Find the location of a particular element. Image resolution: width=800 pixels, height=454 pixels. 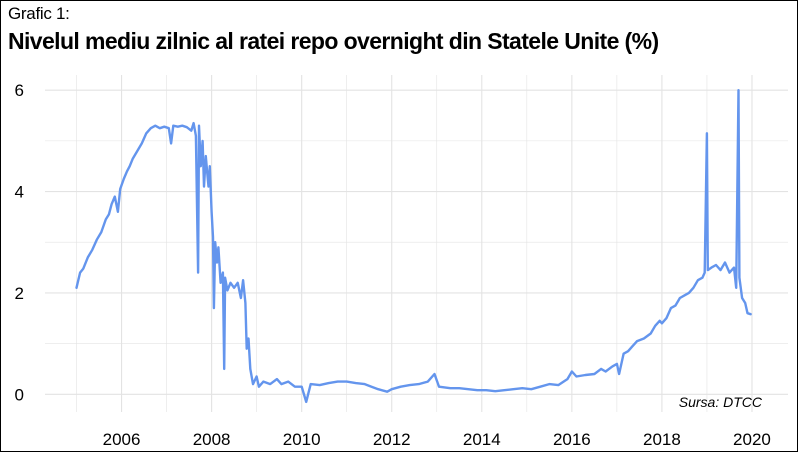

x-tick-label: 2020 is located at coordinates (752, 439).